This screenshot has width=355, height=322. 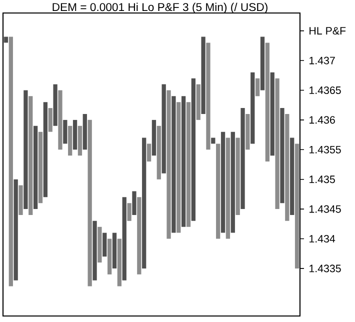 I want to click on y-tick-label: 1.4345, so click(x=325, y=209).